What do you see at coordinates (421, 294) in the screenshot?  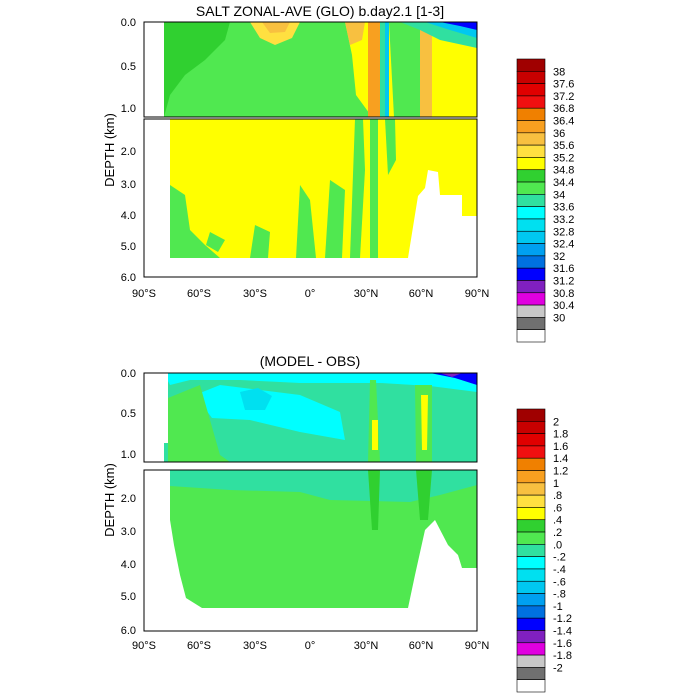 I see `top-xtick-60N: 60°N` at bounding box center [421, 294].